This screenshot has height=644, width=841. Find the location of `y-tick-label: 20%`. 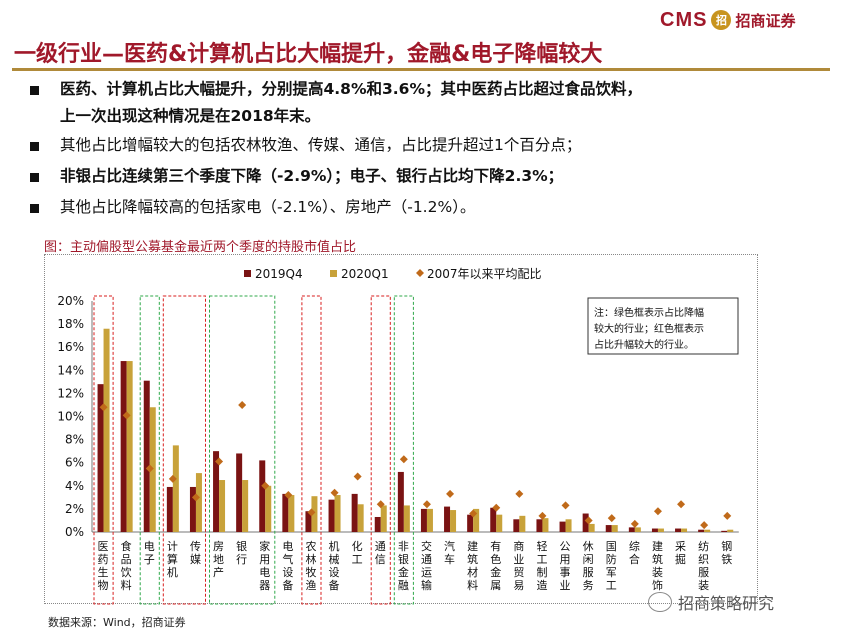

y-tick-label: 20% is located at coordinates (70, 301).